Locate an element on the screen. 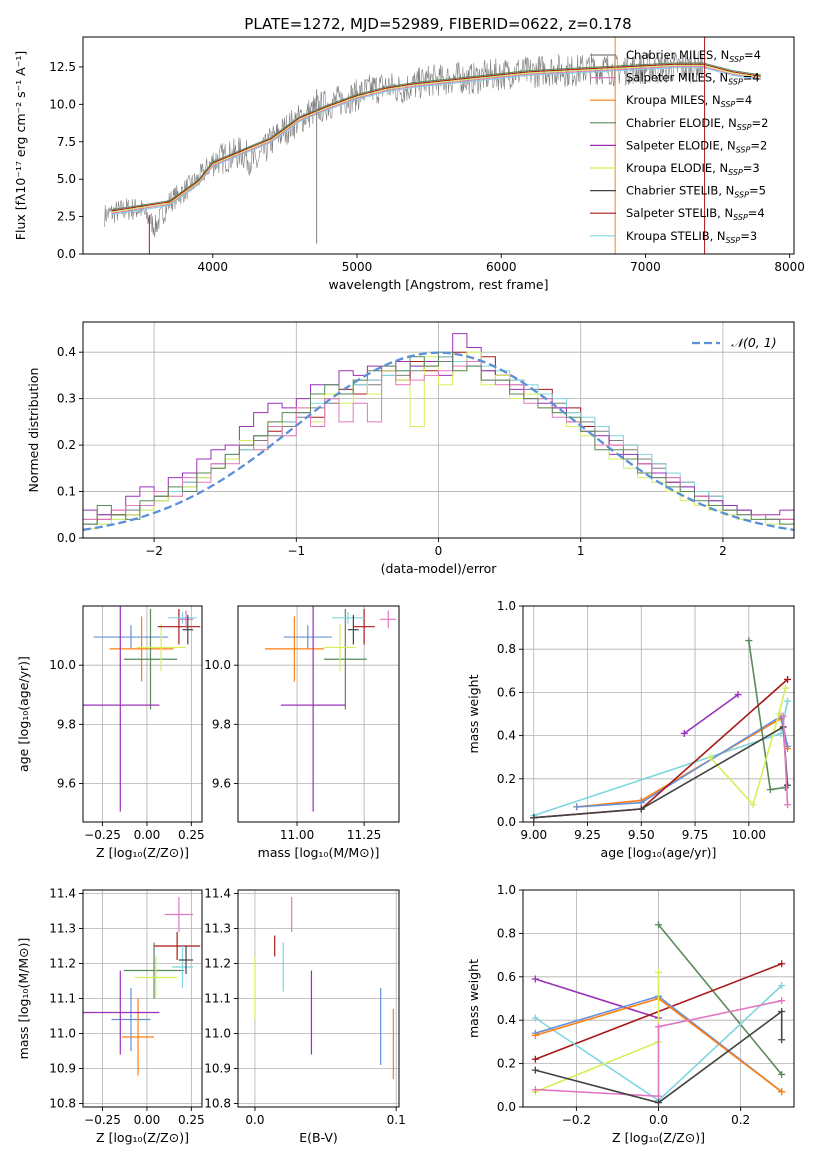 The image size is (819, 1170). gaussian-curve is located at coordinates (438, 441).